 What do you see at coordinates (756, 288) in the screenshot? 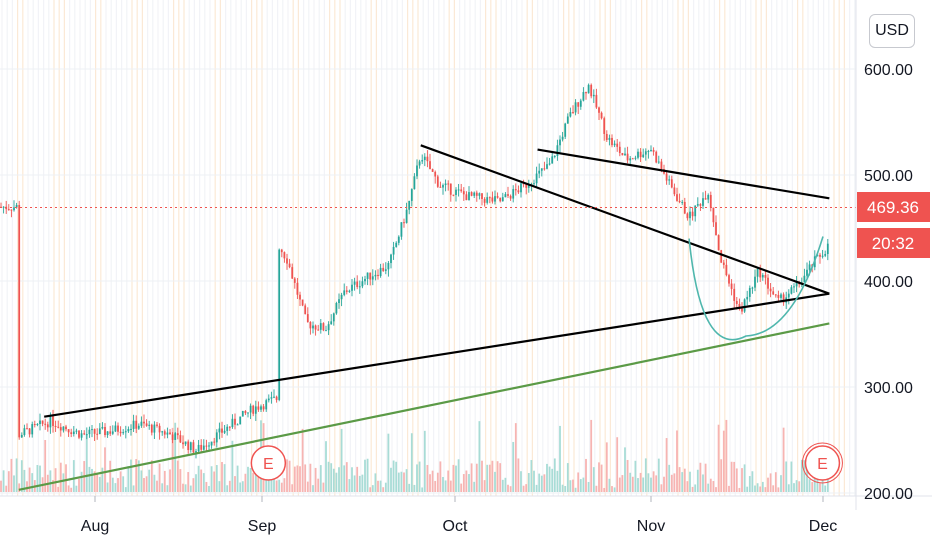
I see `cup-curve` at bounding box center [756, 288].